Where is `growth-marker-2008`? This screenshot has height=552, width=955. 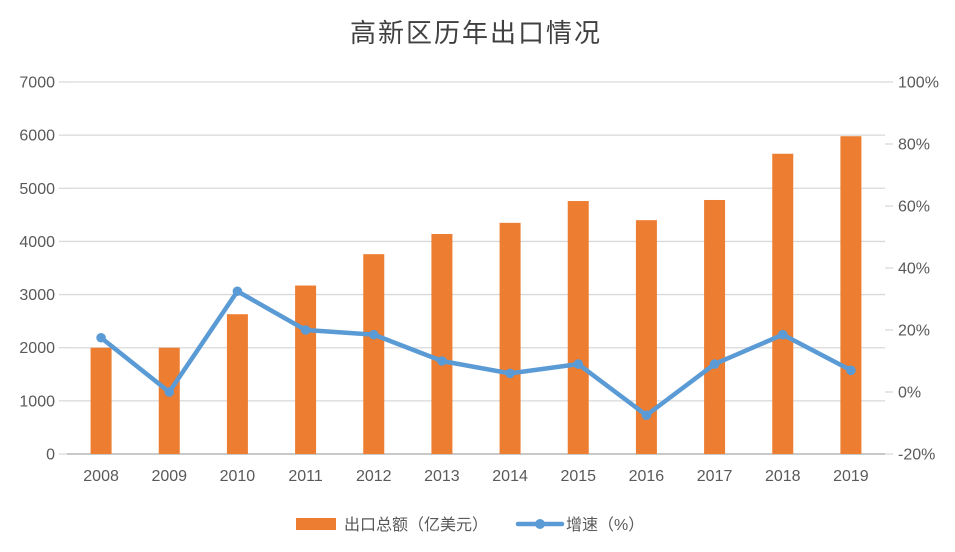
growth-marker-2008 is located at coordinates (101, 337).